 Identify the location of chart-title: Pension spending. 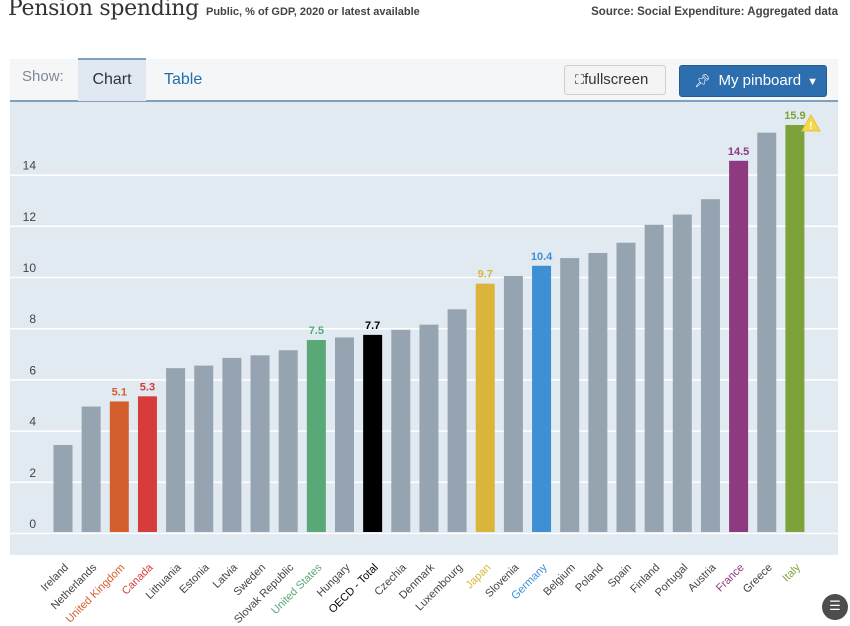
(103, 10).